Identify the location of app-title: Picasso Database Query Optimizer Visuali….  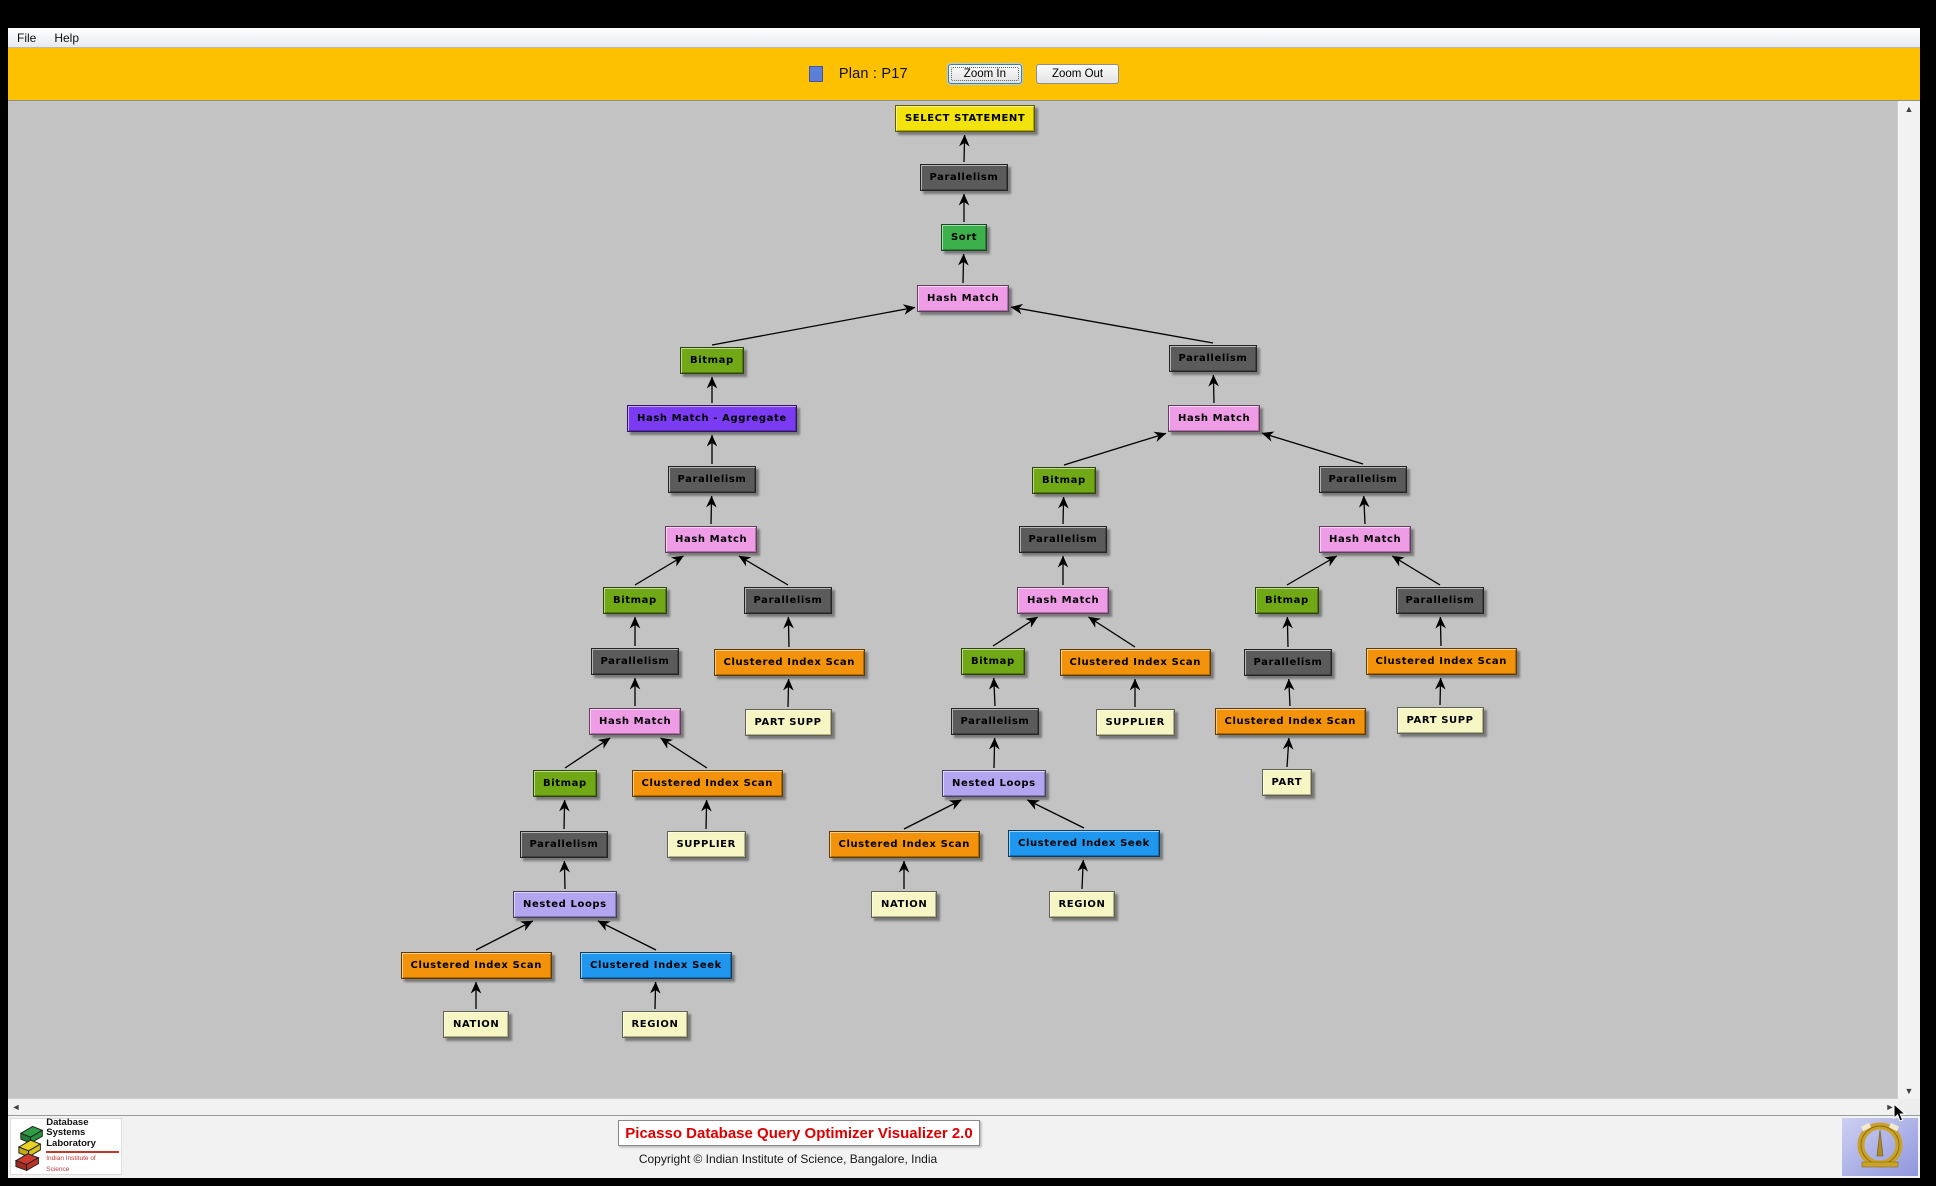
(799, 1133).